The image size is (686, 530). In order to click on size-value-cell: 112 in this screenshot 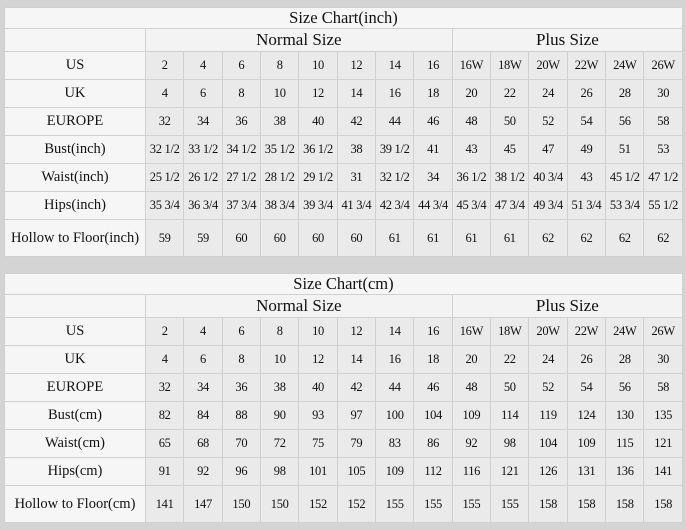, I will do `click(433, 471)`.